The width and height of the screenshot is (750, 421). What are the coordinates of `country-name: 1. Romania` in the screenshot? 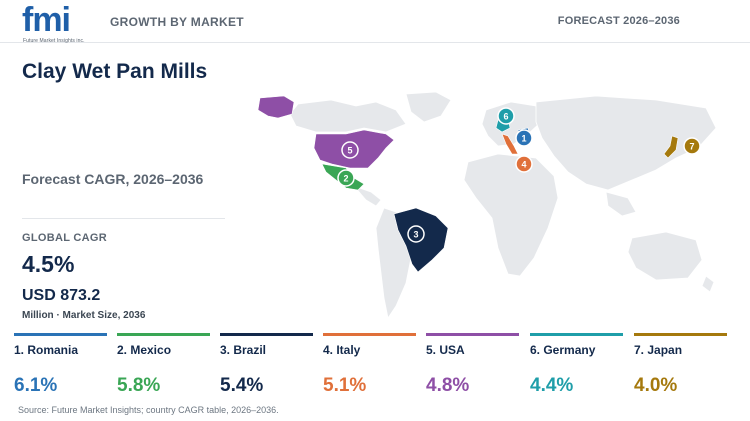 It's located at (46, 350).